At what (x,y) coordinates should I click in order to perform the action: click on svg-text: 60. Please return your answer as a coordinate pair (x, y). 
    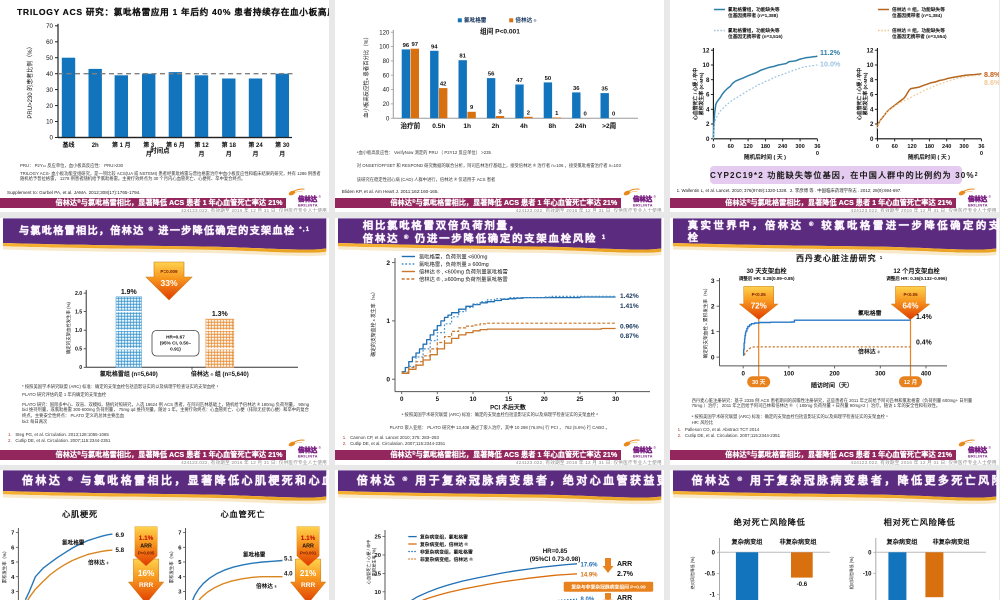
    Looking at the image, I should click on (730, 147).